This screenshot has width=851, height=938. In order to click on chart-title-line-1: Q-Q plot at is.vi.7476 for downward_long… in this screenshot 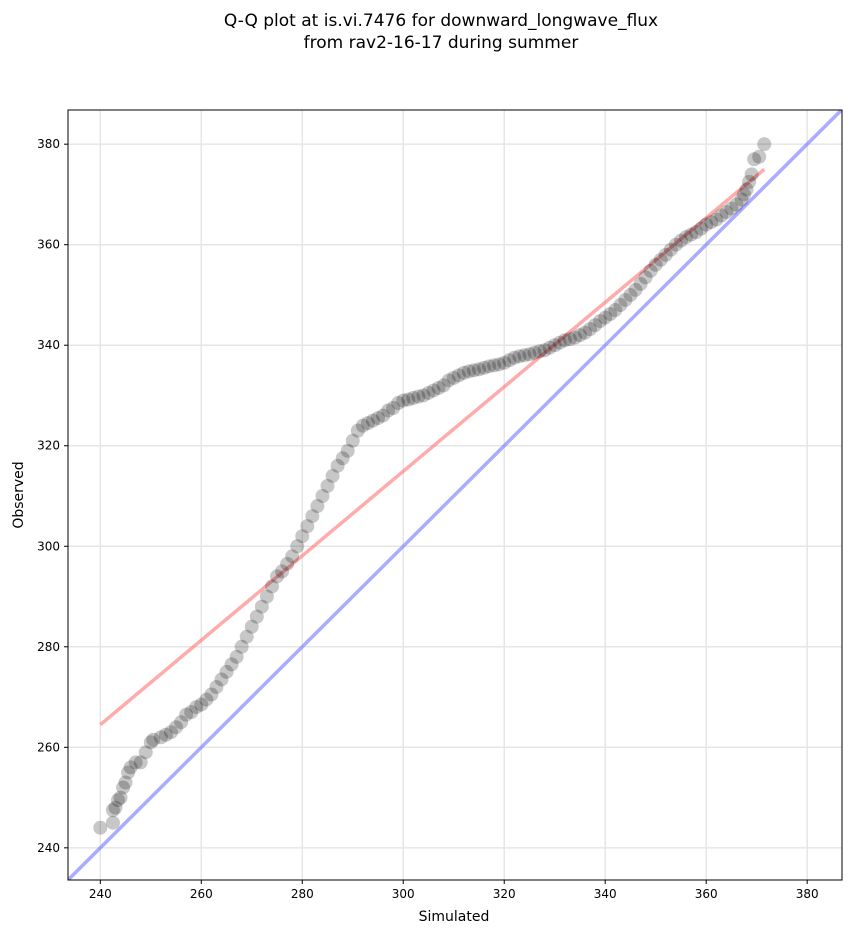, I will do `click(441, 21)`.